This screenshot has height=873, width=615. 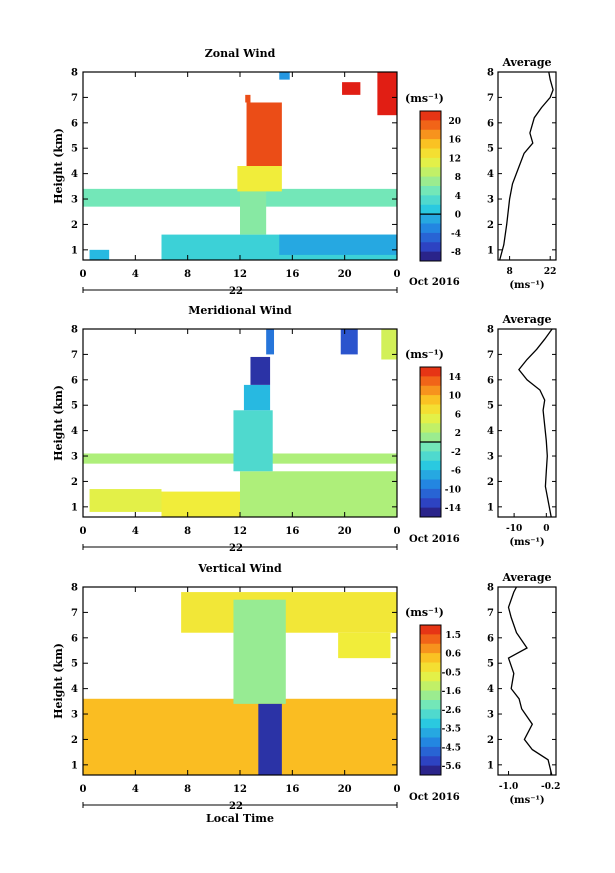 What do you see at coordinates (74, 457) in the screenshot?
I see `y-tick-label: 3` at bounding box center [74, 457].